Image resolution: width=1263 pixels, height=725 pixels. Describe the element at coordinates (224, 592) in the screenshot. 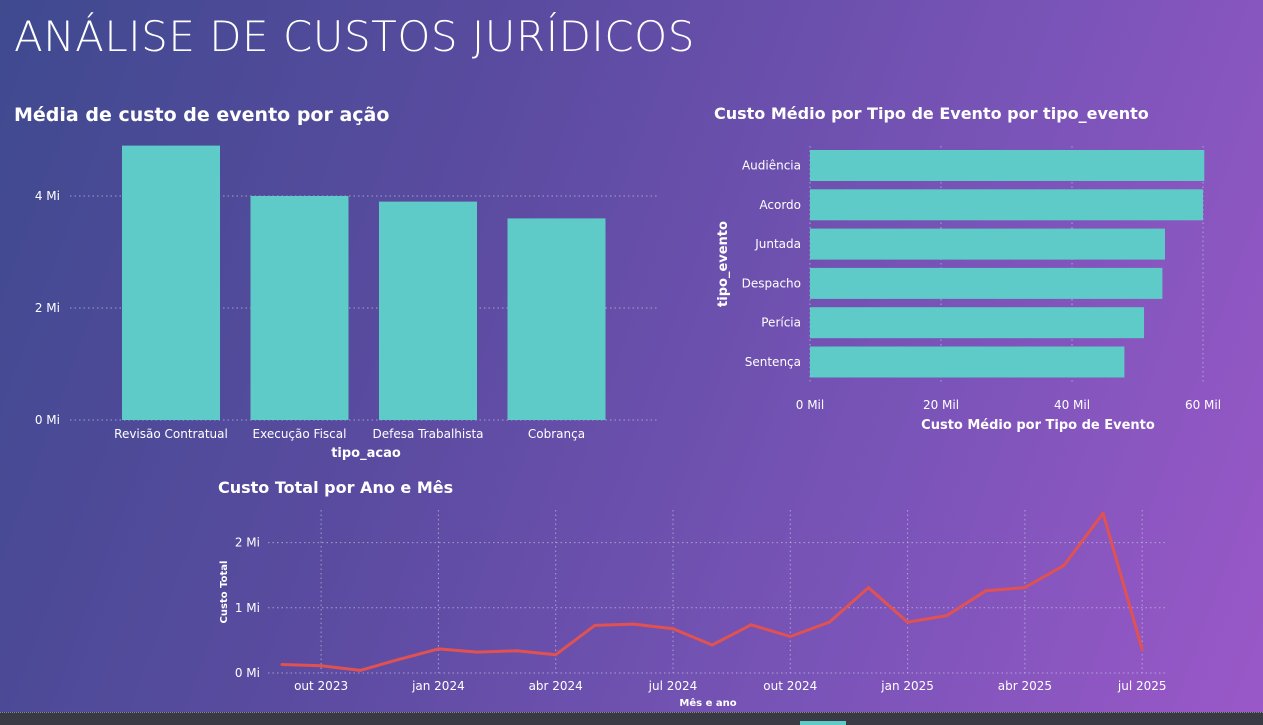

I see `y-axis-label: Custo Total` at that location.